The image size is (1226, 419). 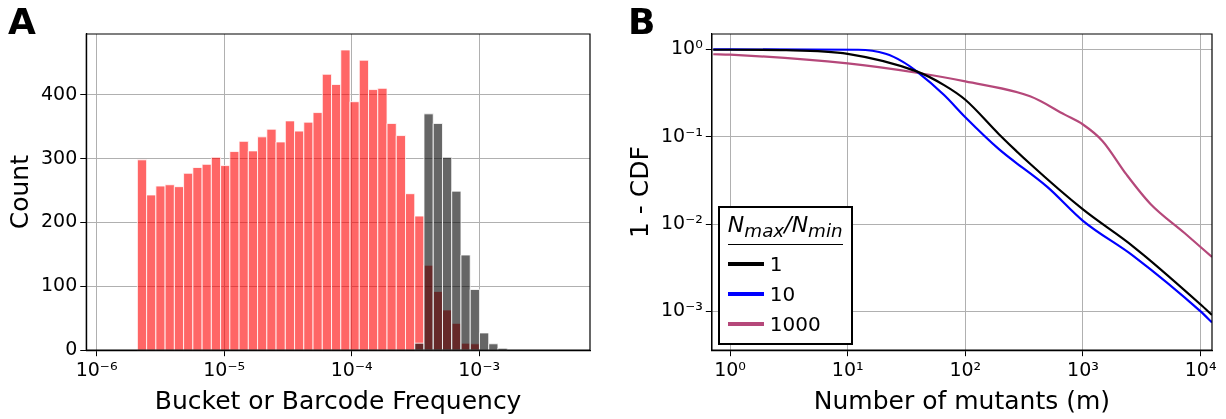 I want to click on y-tick-label: 10⁻¹, so click(x=681, y=134).